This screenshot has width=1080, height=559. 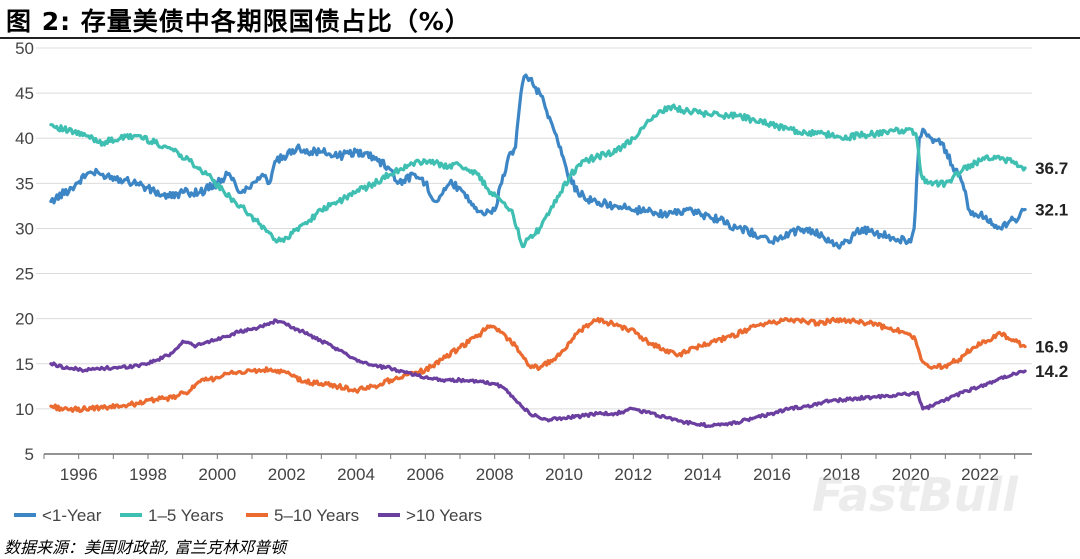 What do you see at coordinates (24, 48) in the screenshot?
I see `y-tick-label: 50` at bounding box center [24, 48].